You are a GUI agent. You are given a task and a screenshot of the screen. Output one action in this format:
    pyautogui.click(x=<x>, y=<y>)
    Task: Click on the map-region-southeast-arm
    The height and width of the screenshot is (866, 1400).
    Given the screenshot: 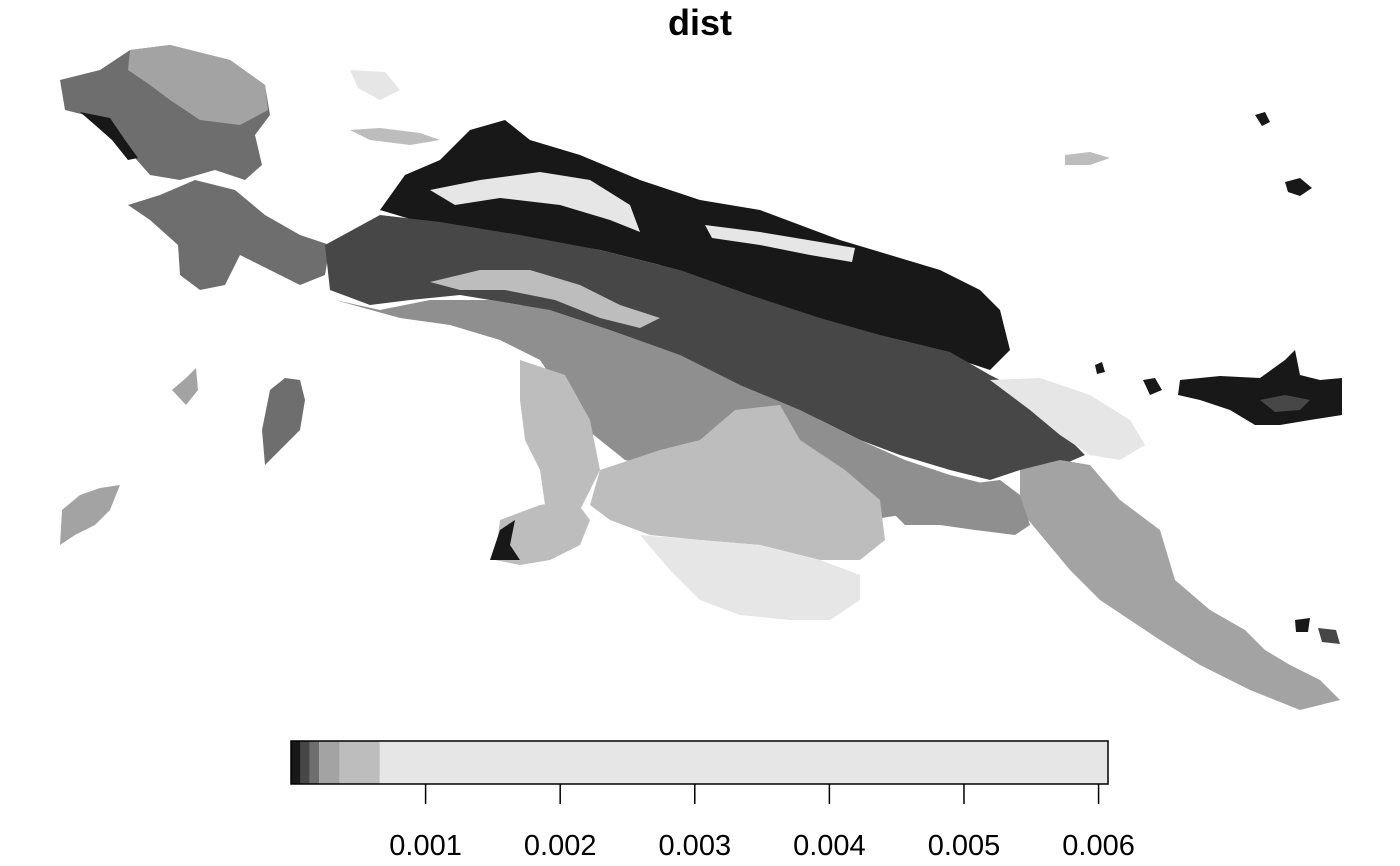 What is the action you would take?
    pyautogui.click(x=1180, y=585)
    